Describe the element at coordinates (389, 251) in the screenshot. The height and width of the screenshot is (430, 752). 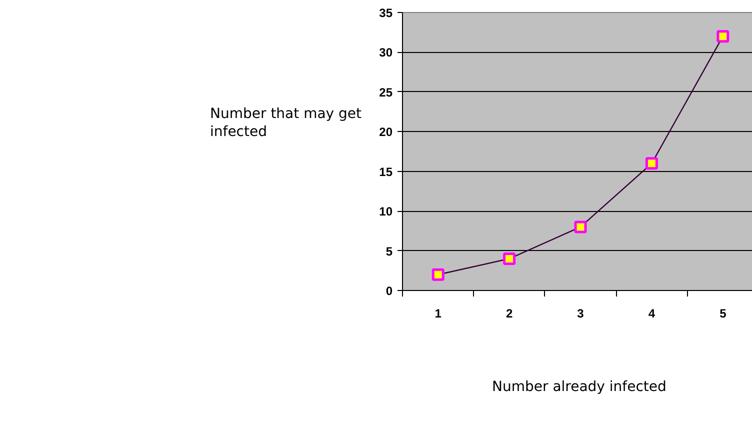
I see `y-tick-label: 5` at that location.